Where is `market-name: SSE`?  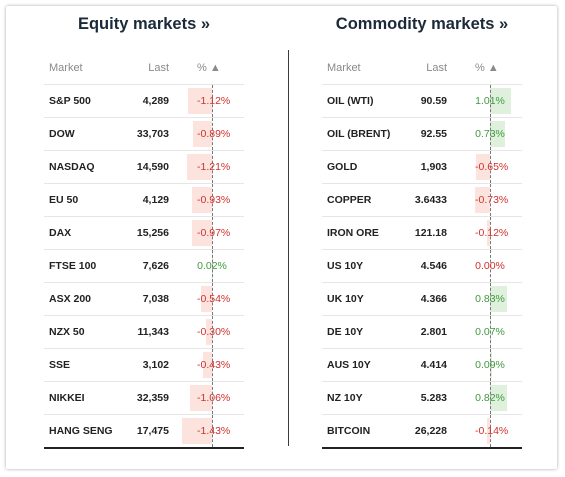
market-name: SSE is located at coordinates (60, 365).